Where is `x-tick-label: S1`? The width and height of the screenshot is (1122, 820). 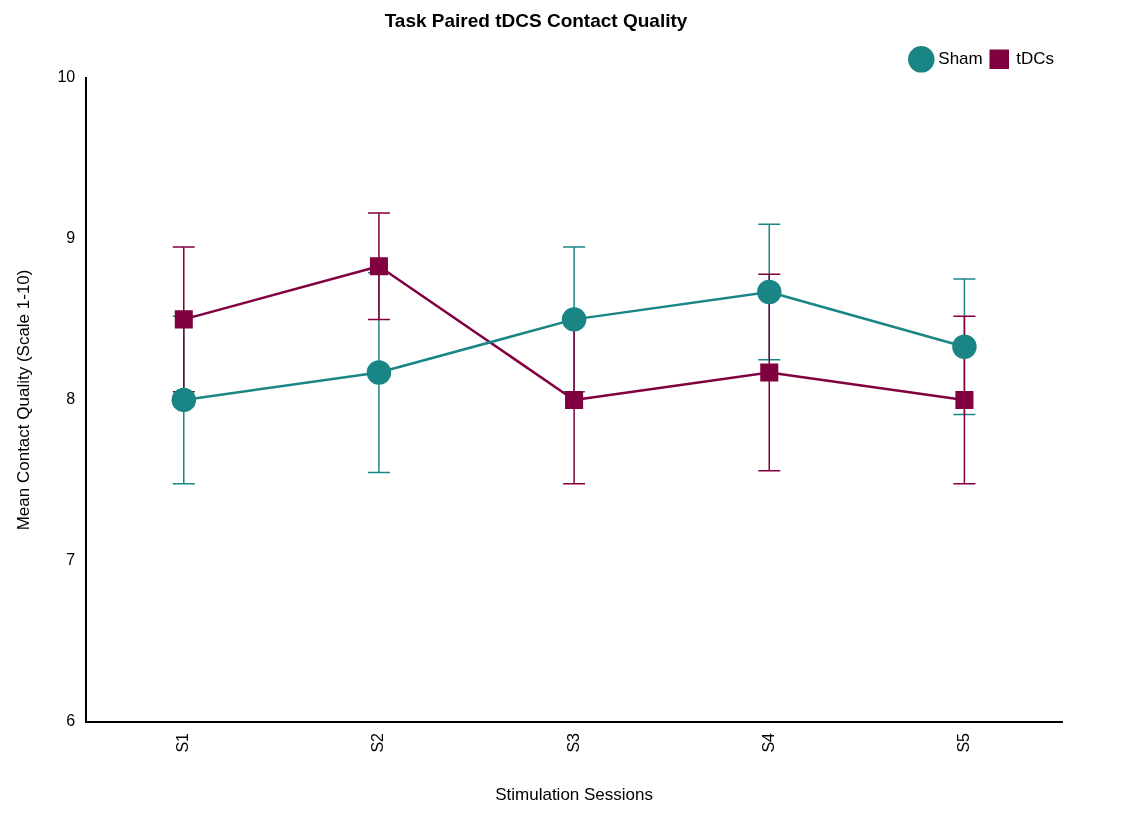
x-tick-label: S1 is located at coordinates (183, 742).